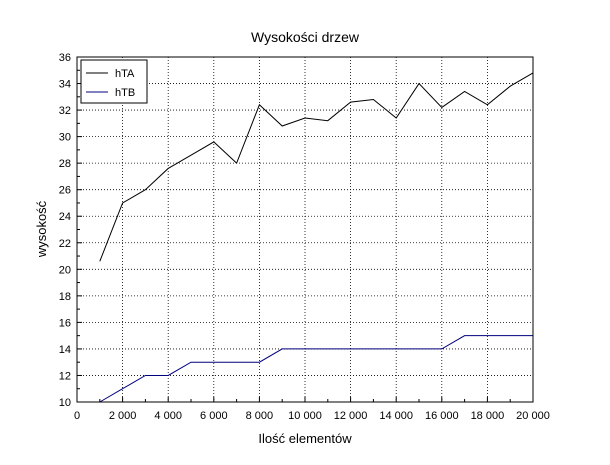 This screenshot has height=465, width=610. I want to click on y-tick-label: 12, so click(65, 376).